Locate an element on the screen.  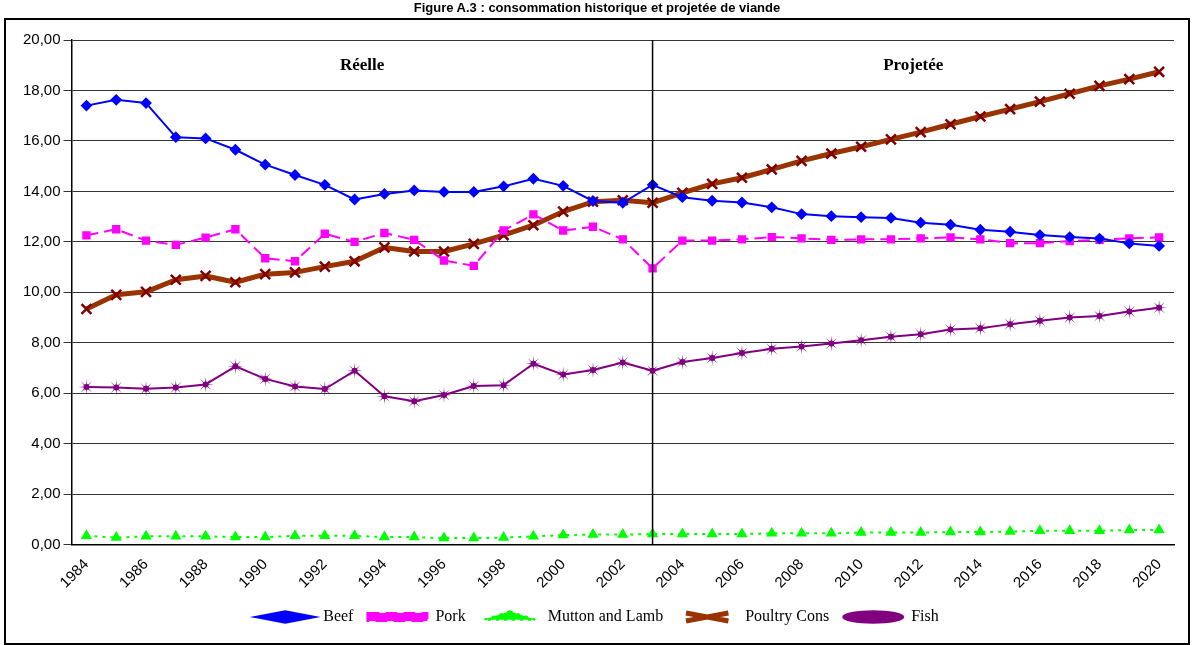
y-tick-label: 12,00 is located at coordinates (41, 241).